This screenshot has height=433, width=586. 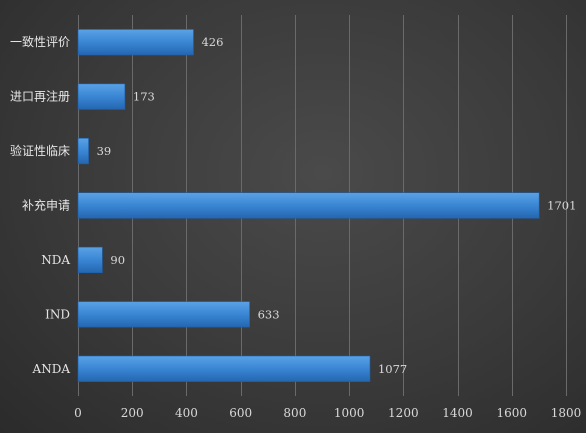 What do you see at coordinates (57, 314) in the screenshot?
I see `category-label: IND` at bounding box center [57, 314].